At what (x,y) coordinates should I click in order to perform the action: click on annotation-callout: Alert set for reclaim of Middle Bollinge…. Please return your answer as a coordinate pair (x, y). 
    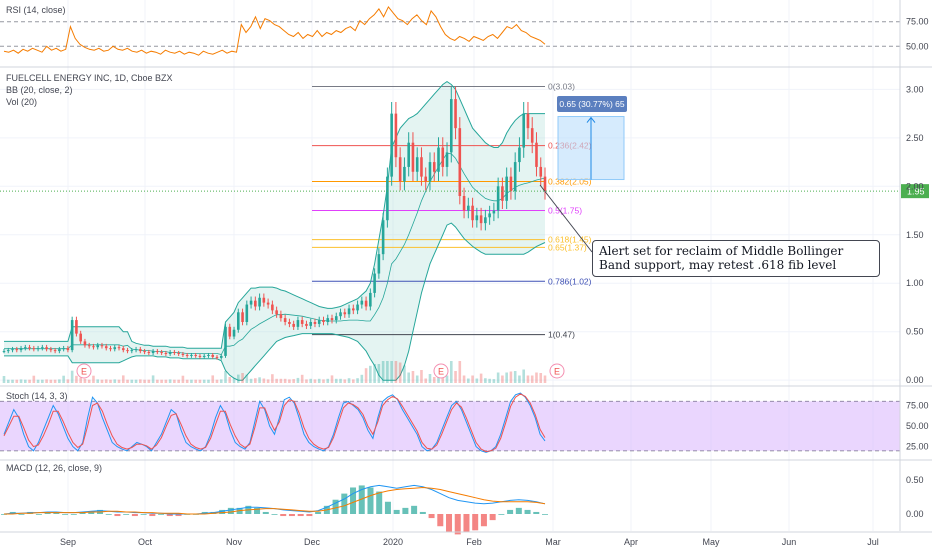
    Looking at the image, I should click on (736, 258).